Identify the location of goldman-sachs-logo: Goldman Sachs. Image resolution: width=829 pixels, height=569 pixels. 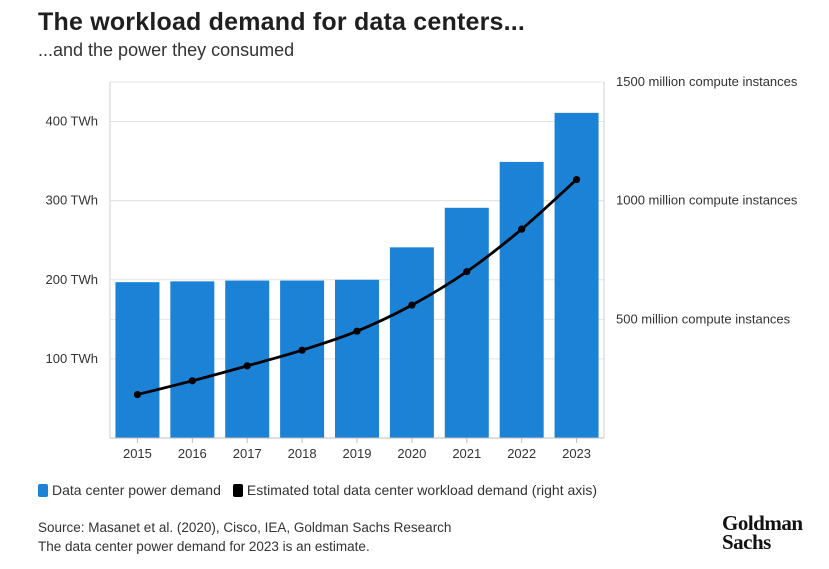
(762, 532).